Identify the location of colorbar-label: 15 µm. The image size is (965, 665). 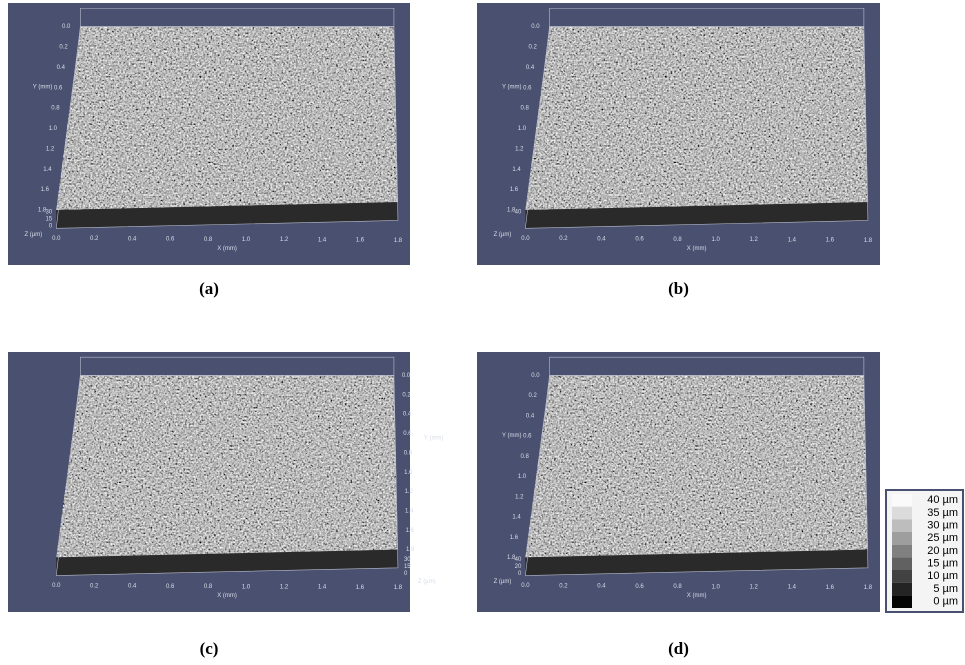
(942, 564).